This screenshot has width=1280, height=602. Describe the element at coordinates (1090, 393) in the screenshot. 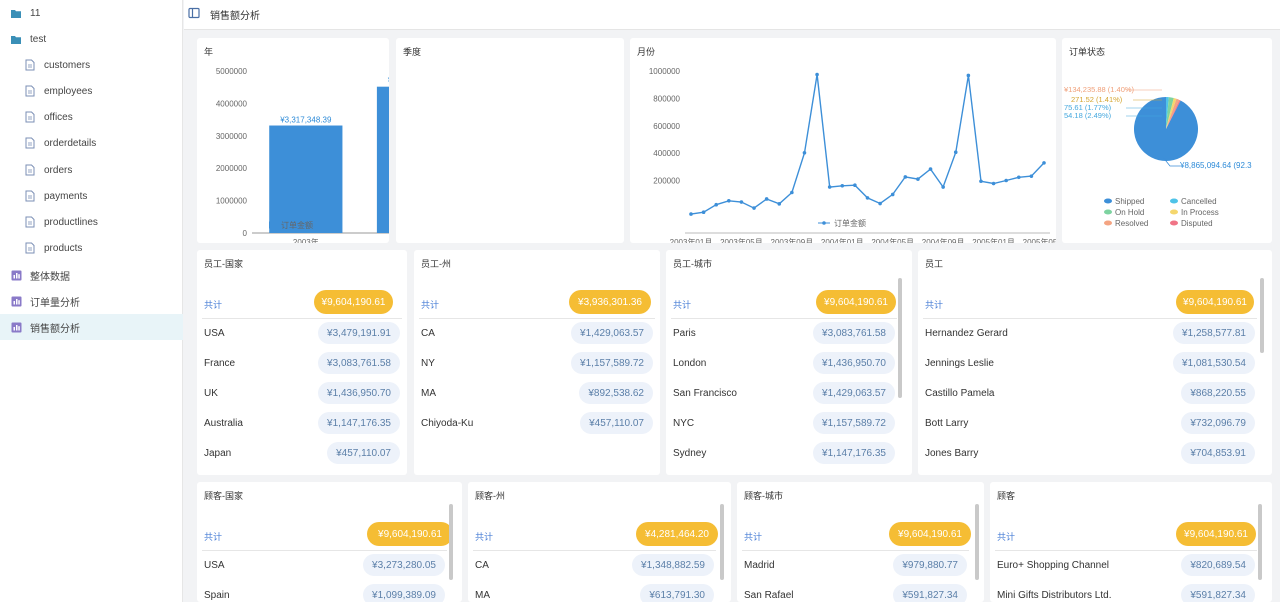

I see `table-row: Castillo Pamela ¥868,220.55` at that location.